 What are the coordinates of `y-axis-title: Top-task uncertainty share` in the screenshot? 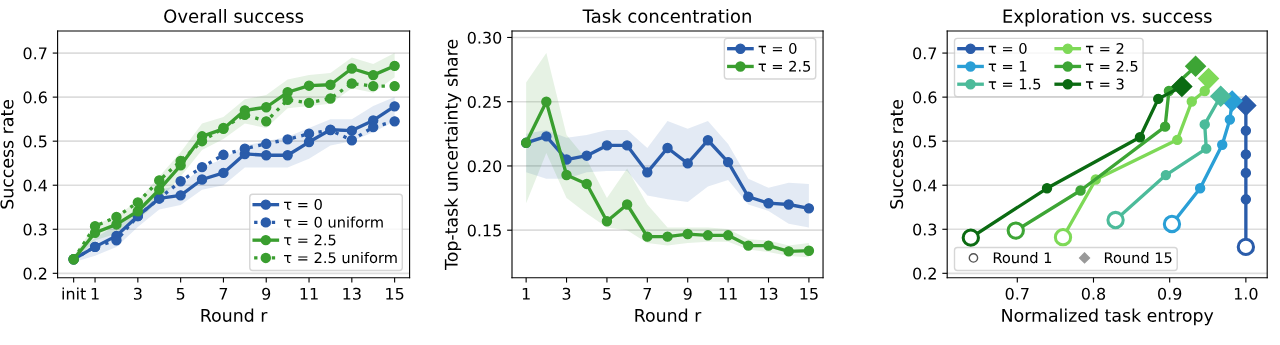 It's located at (453, 154).